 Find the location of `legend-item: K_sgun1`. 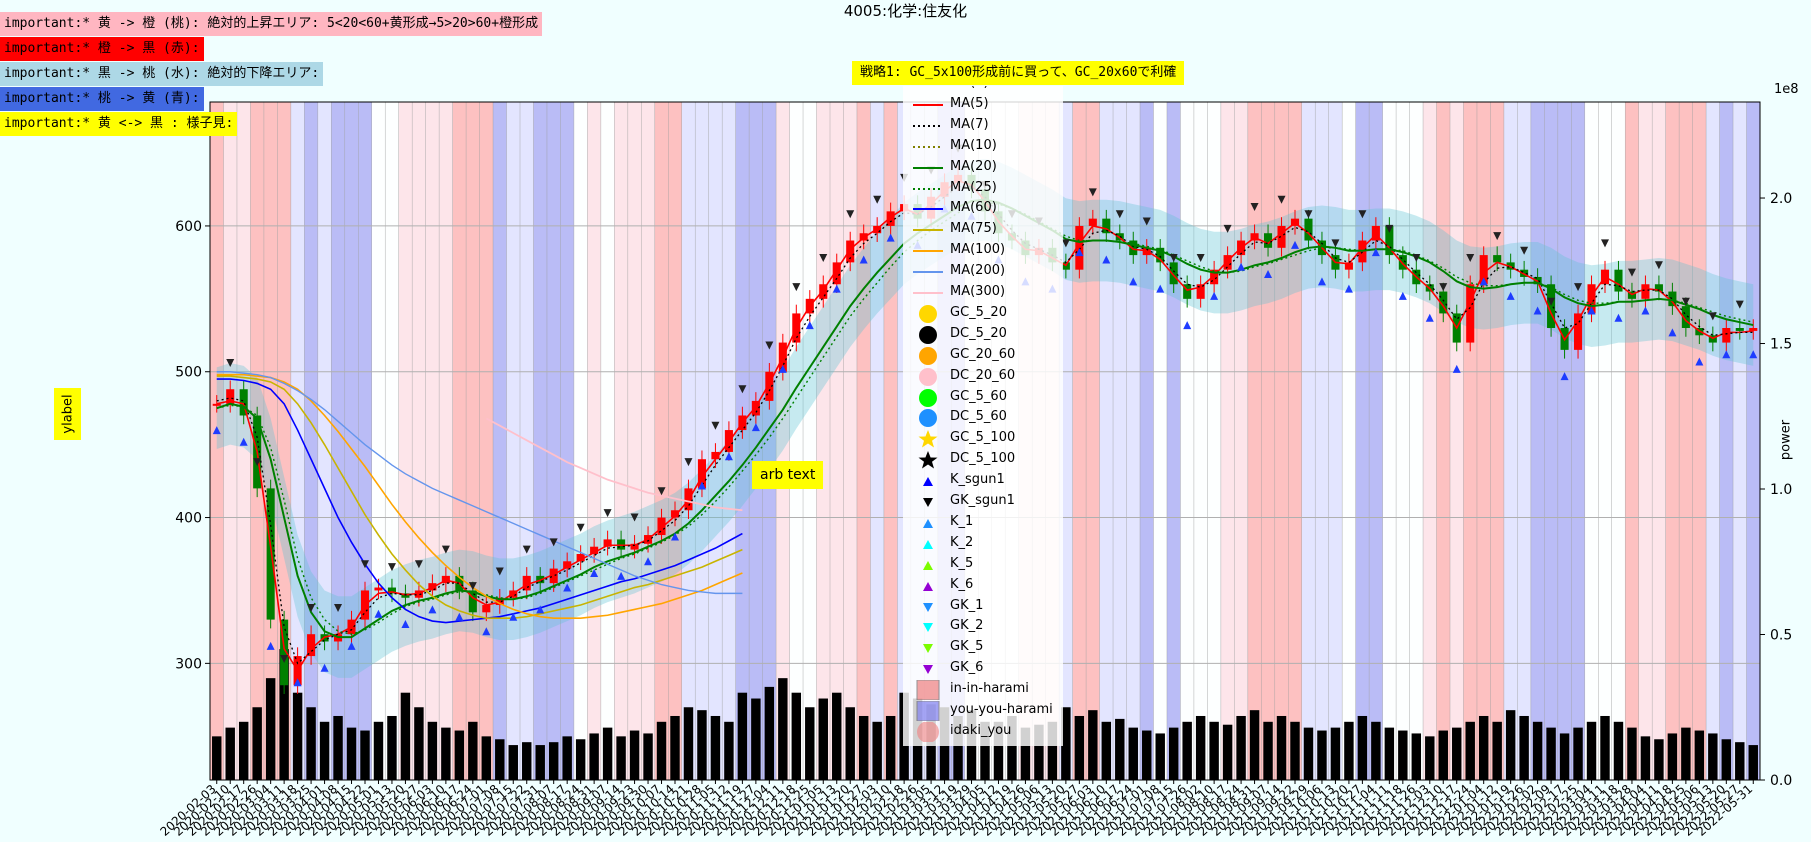

legend-item: K_sgun1 is located at coordinates (983, 481).